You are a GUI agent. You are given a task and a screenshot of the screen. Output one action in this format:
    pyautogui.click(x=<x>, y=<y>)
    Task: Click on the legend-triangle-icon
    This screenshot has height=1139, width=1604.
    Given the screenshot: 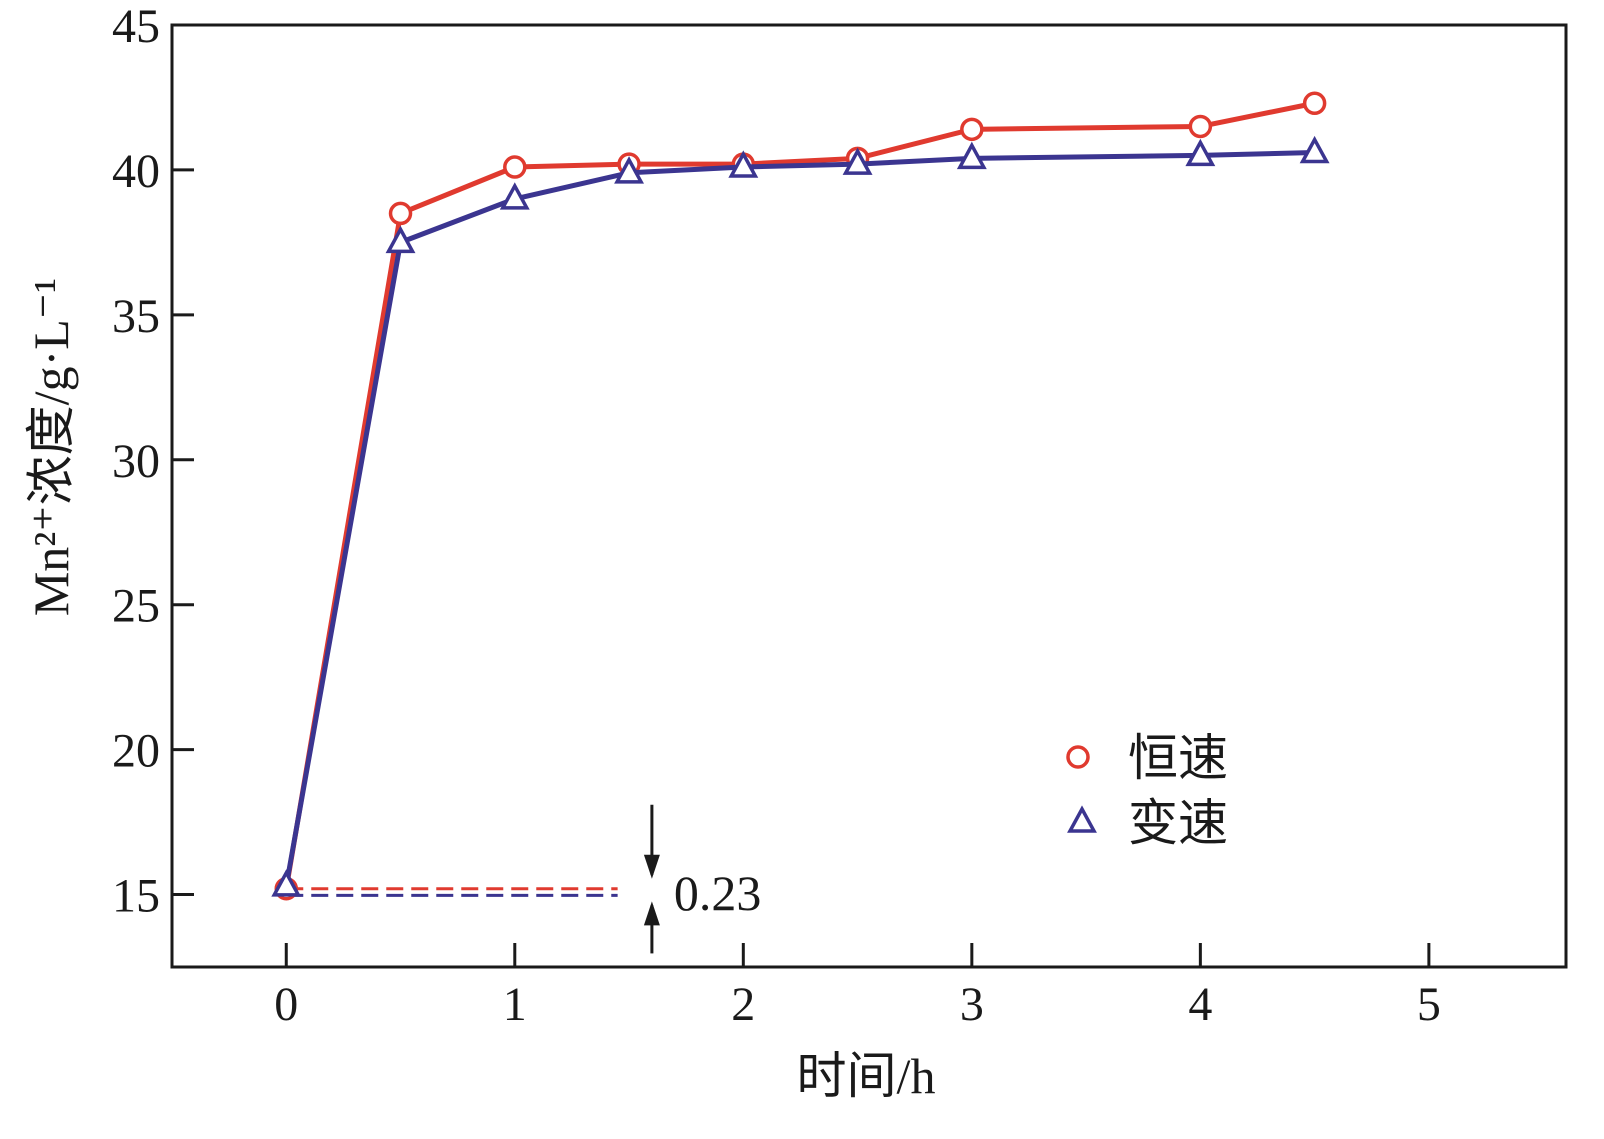 What is the action you would take?
    pyautogui.click(x=1082, y=819)
    